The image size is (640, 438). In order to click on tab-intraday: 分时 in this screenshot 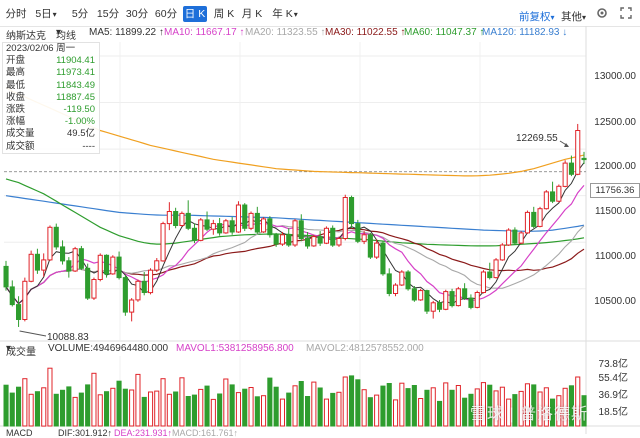, I will do `click(16, 14)`.